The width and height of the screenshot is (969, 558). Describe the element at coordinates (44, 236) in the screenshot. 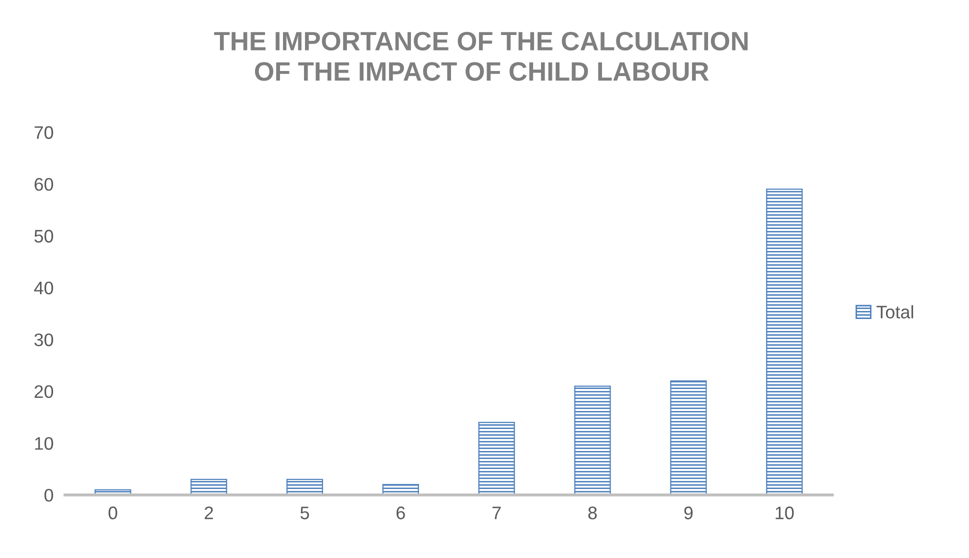

I see `y-tick-label: 50` at that location.